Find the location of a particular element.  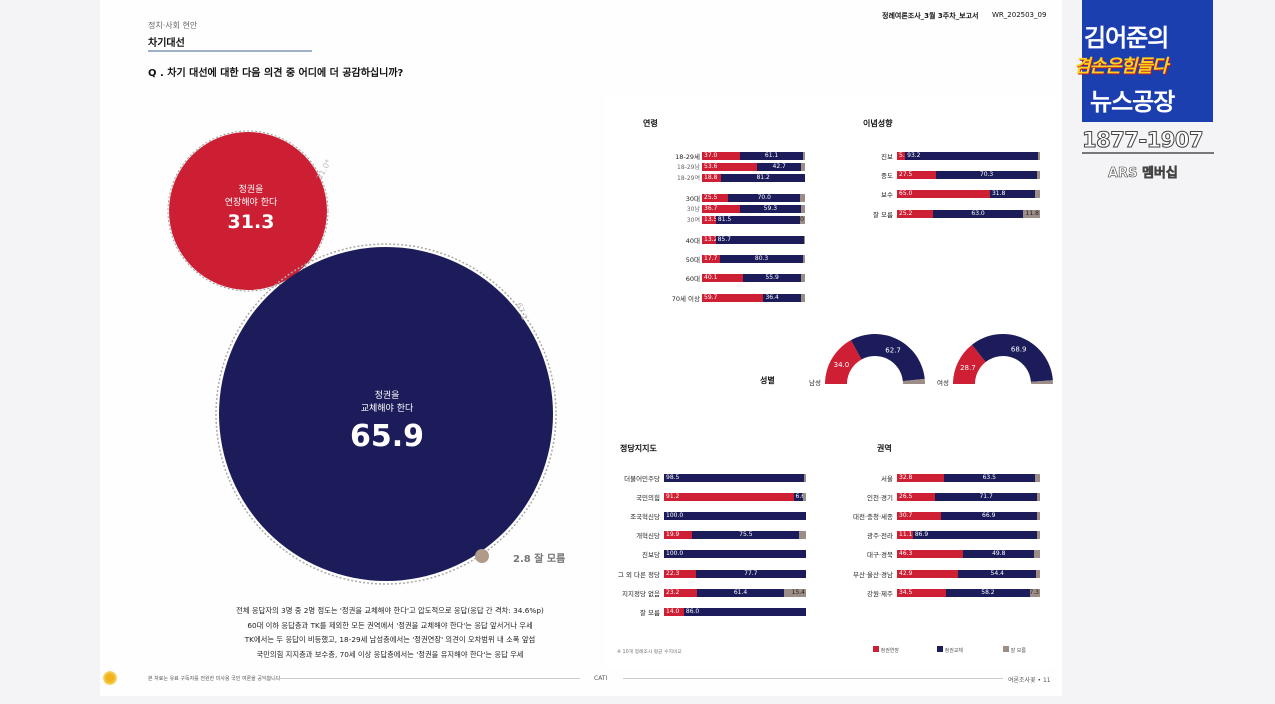

party-bar-segment-navy: 98.5 is located at coordinates (734, 478).